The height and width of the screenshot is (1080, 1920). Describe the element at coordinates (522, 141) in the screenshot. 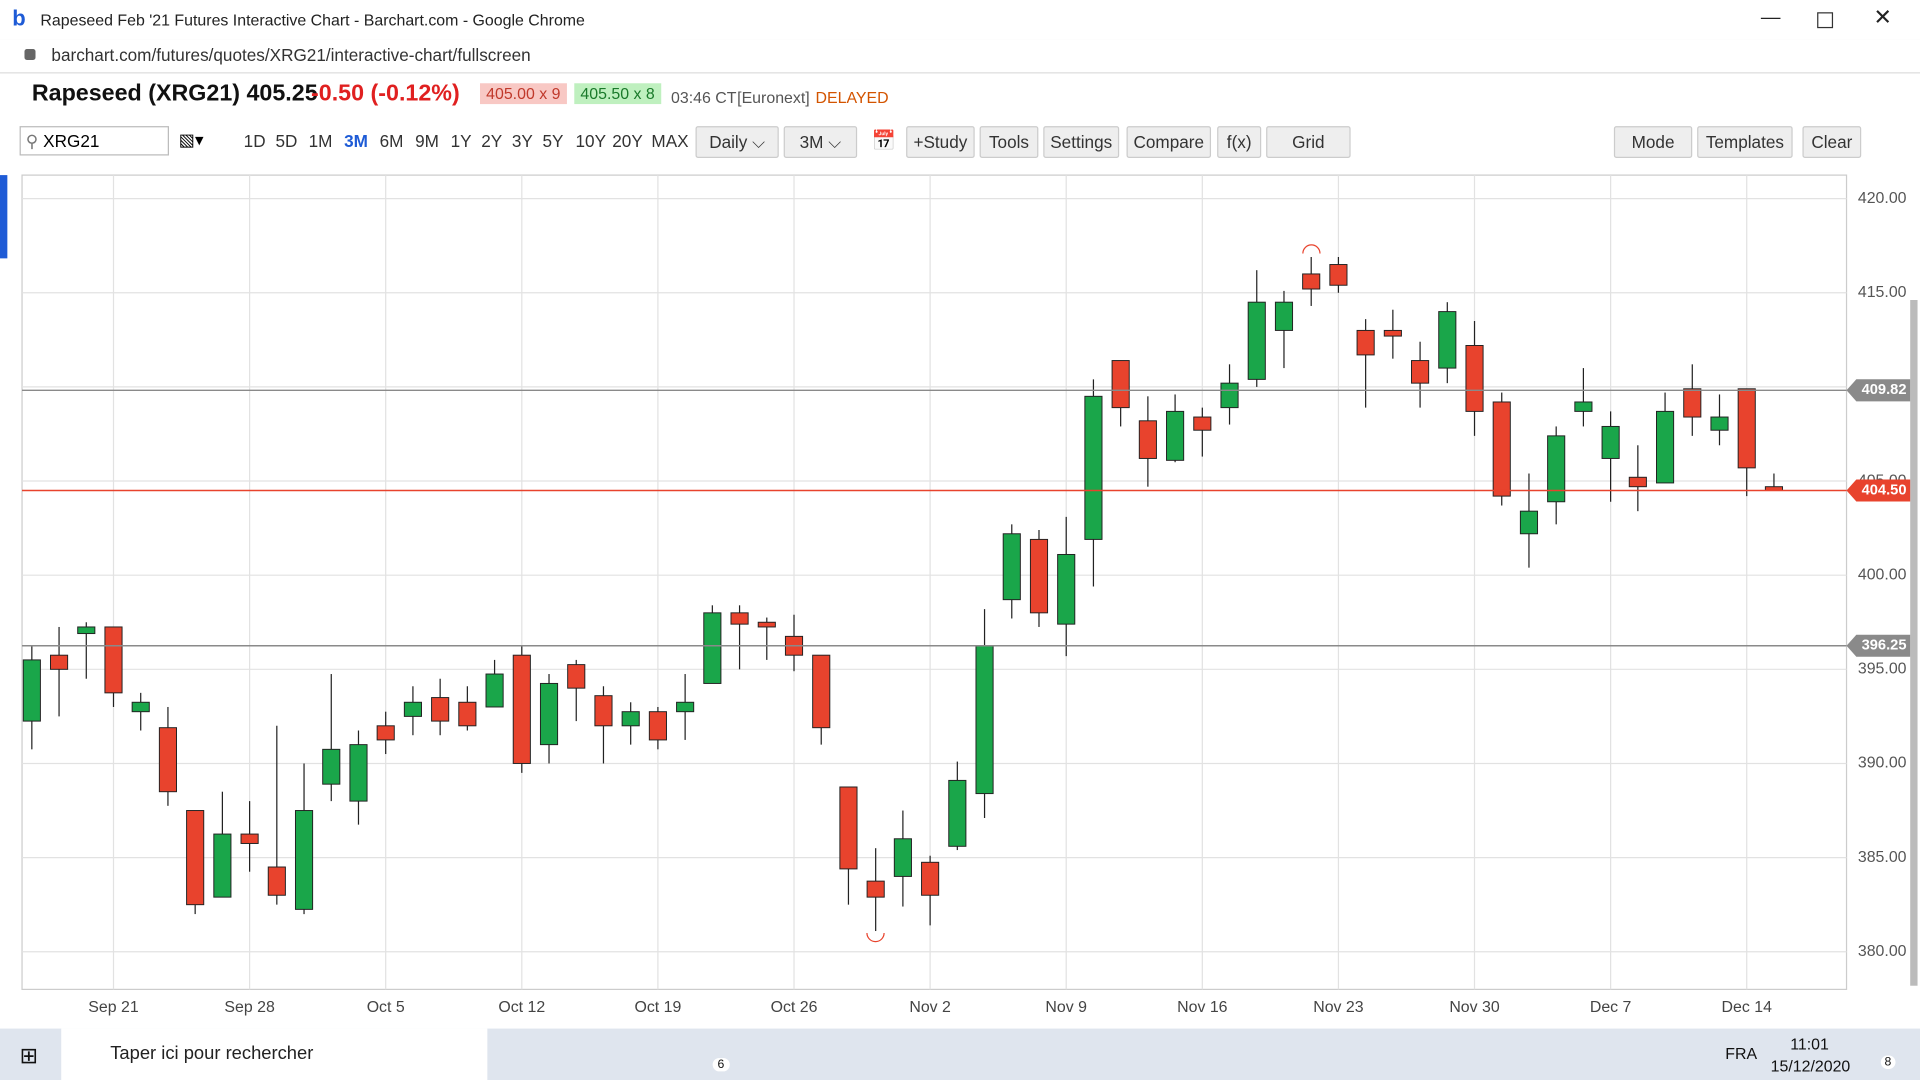

I see `period: 3Y` at that location.